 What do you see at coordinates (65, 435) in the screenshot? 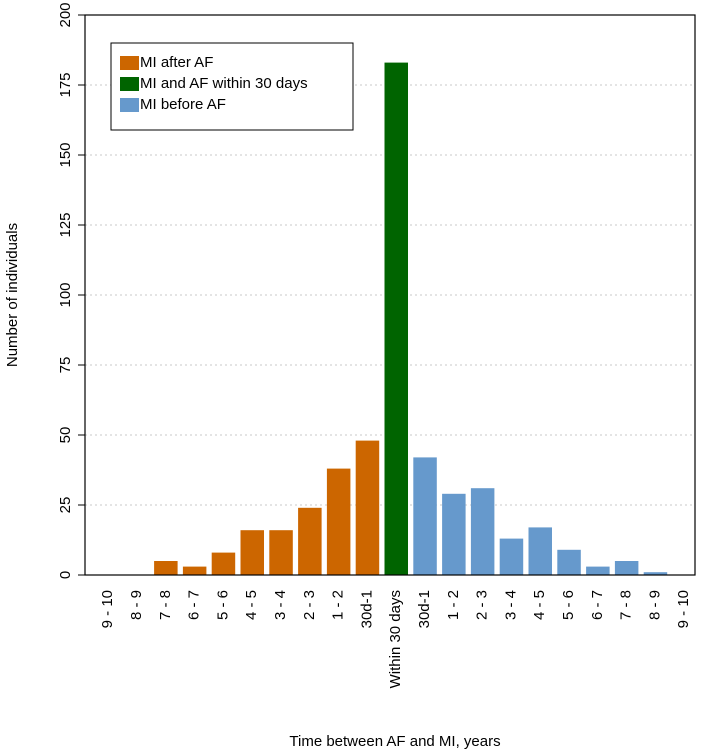
I see `y-tick-label: 50` at bounding box center [65, 435].